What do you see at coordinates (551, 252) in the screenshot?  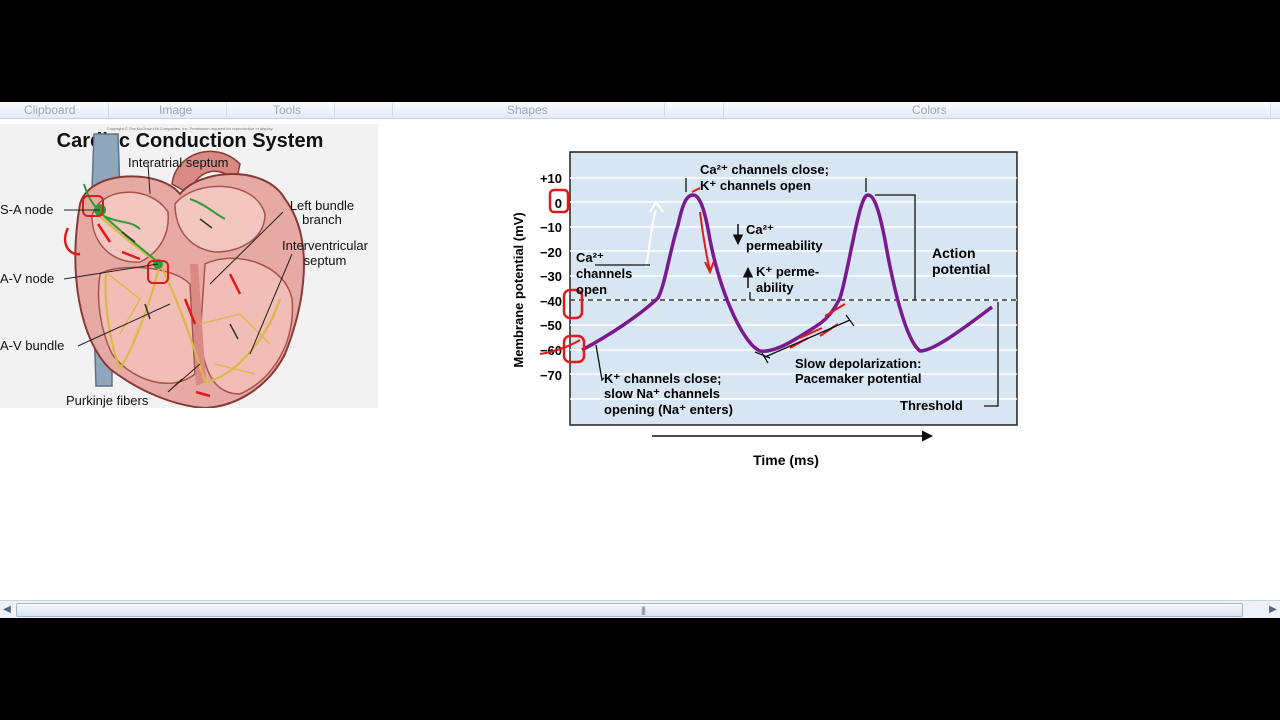 I see `ytick-label: −20` at bounding box center [551, 252].